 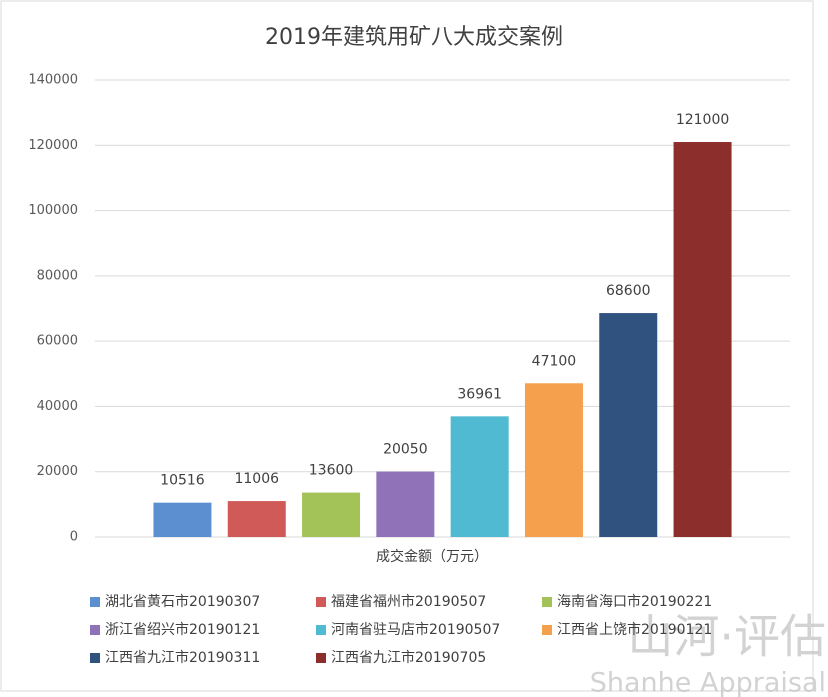 What do you see at coordinates (554, 361) in the screenshot?
I see `data-label: 47100` at bounding box center [554, 361].